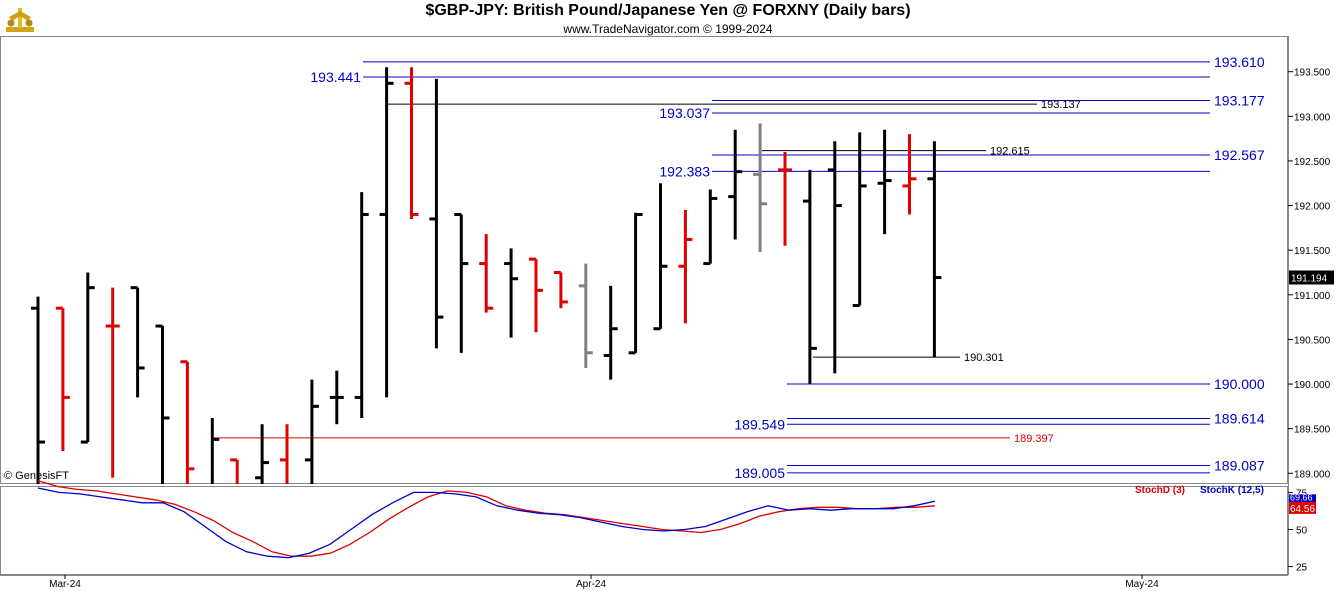 The image size is (1336, 591). Describe the element at coordinates (1302, 493) in the screenshot. I see `stoch-tick-label: 75` at that location.